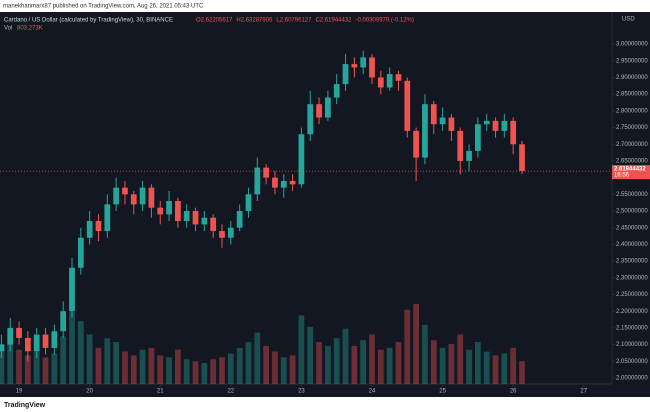 This screenshot has height=412, width=650. Describe the element at coordinates (632, 228) in the screenshot. I see `y-tick-label: 2.45000000` at that location.